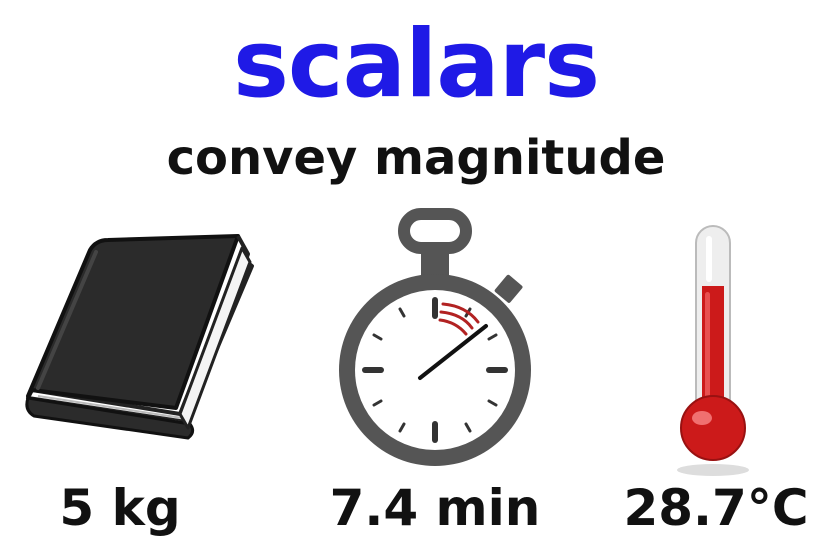 The image size is (832, 558). What do you see at coordinates (435, 508) in the screenshot?
I see `time-value-label: 7.4 min` at bounding box center [435, 508].